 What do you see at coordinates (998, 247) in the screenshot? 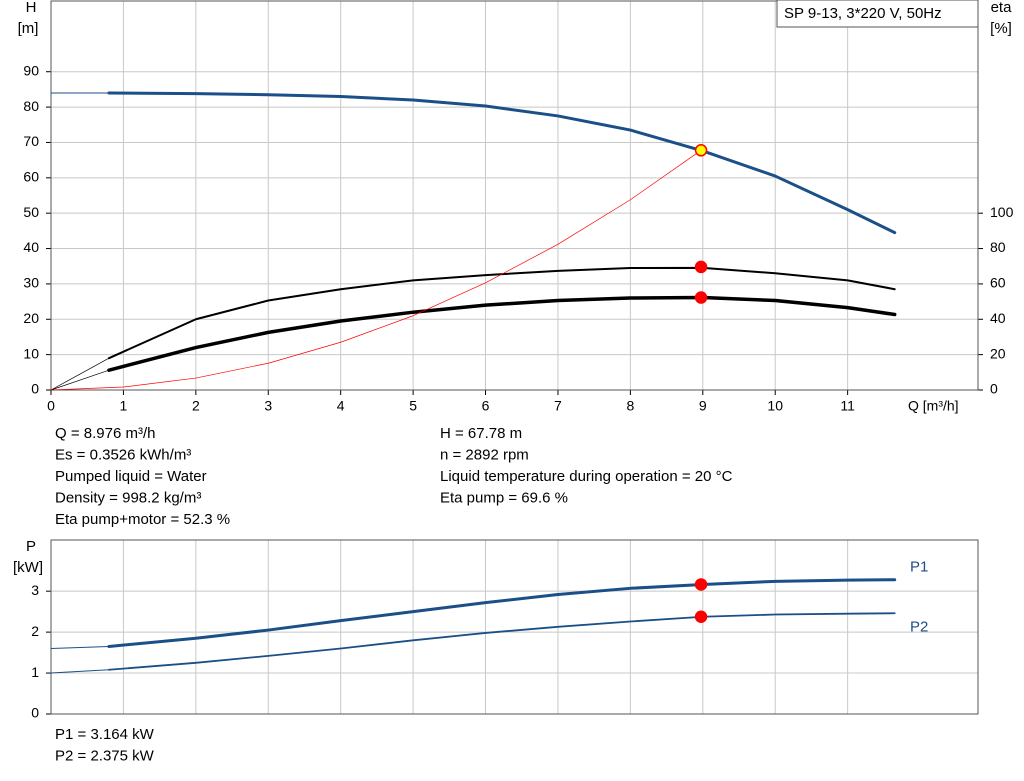
I see `y2-tick-label: 80` at bounding box center [998, 247].